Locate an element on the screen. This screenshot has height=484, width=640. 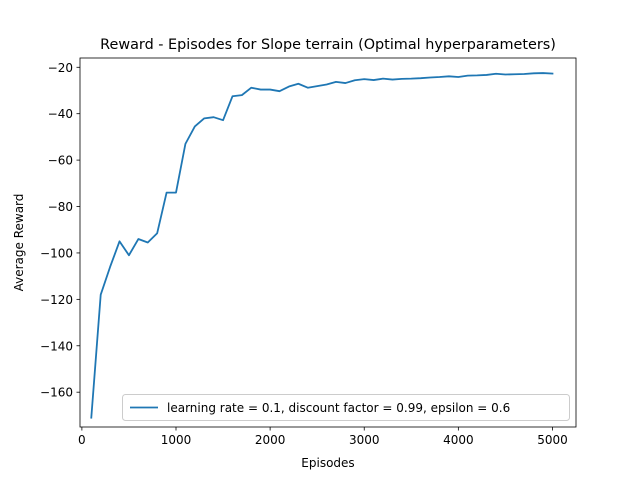
y-tick-label: −160 is located at coordinates (56, 393).